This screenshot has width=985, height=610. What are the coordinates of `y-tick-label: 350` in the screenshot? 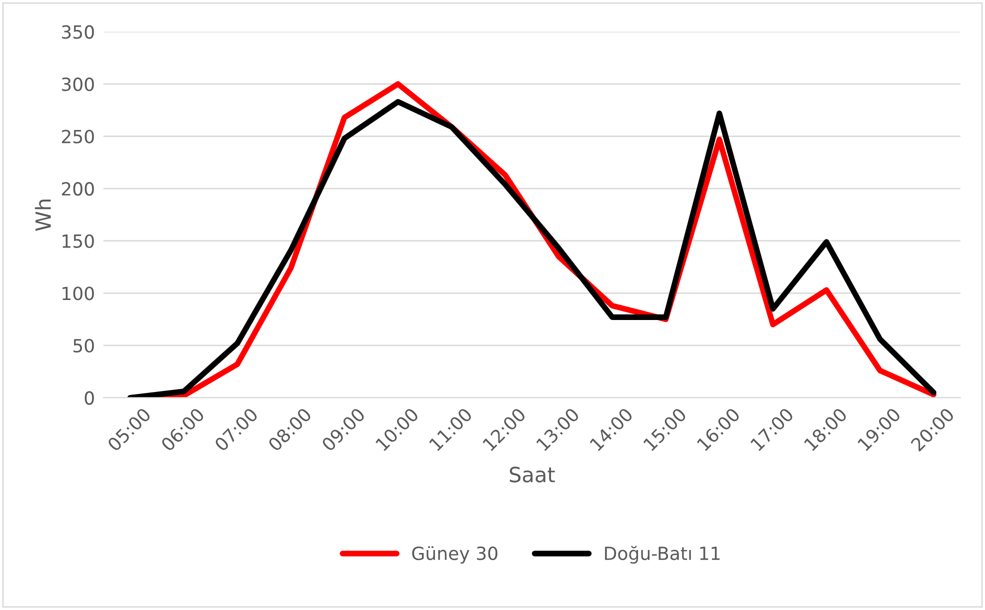 It's located at (78, 32).